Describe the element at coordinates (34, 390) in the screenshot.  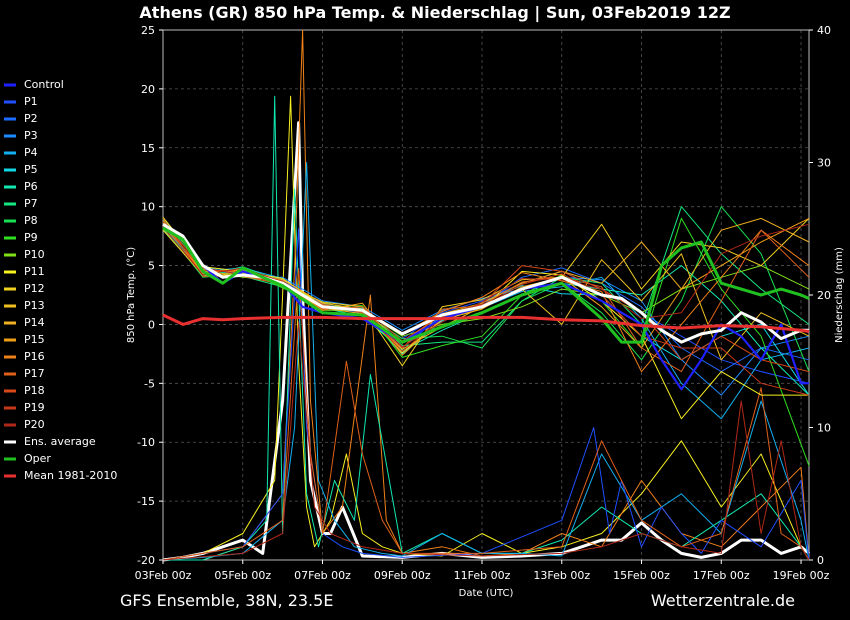
I see `legend-label: P18` at that location.